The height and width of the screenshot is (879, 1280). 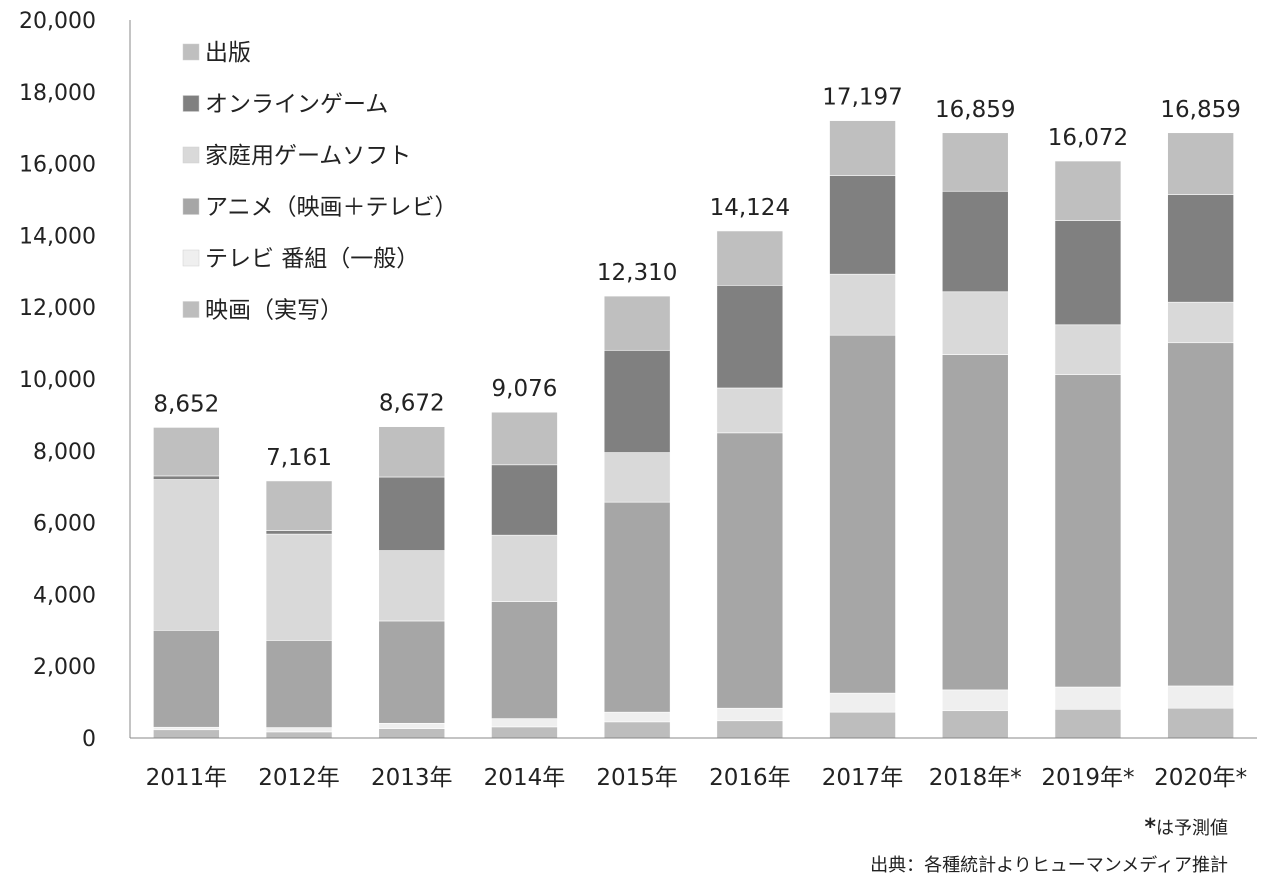 What do you see at coordinates (187, 778) in the screenshot?
I see `x-tick-label: 2011年` at bounding box center [187, 778].